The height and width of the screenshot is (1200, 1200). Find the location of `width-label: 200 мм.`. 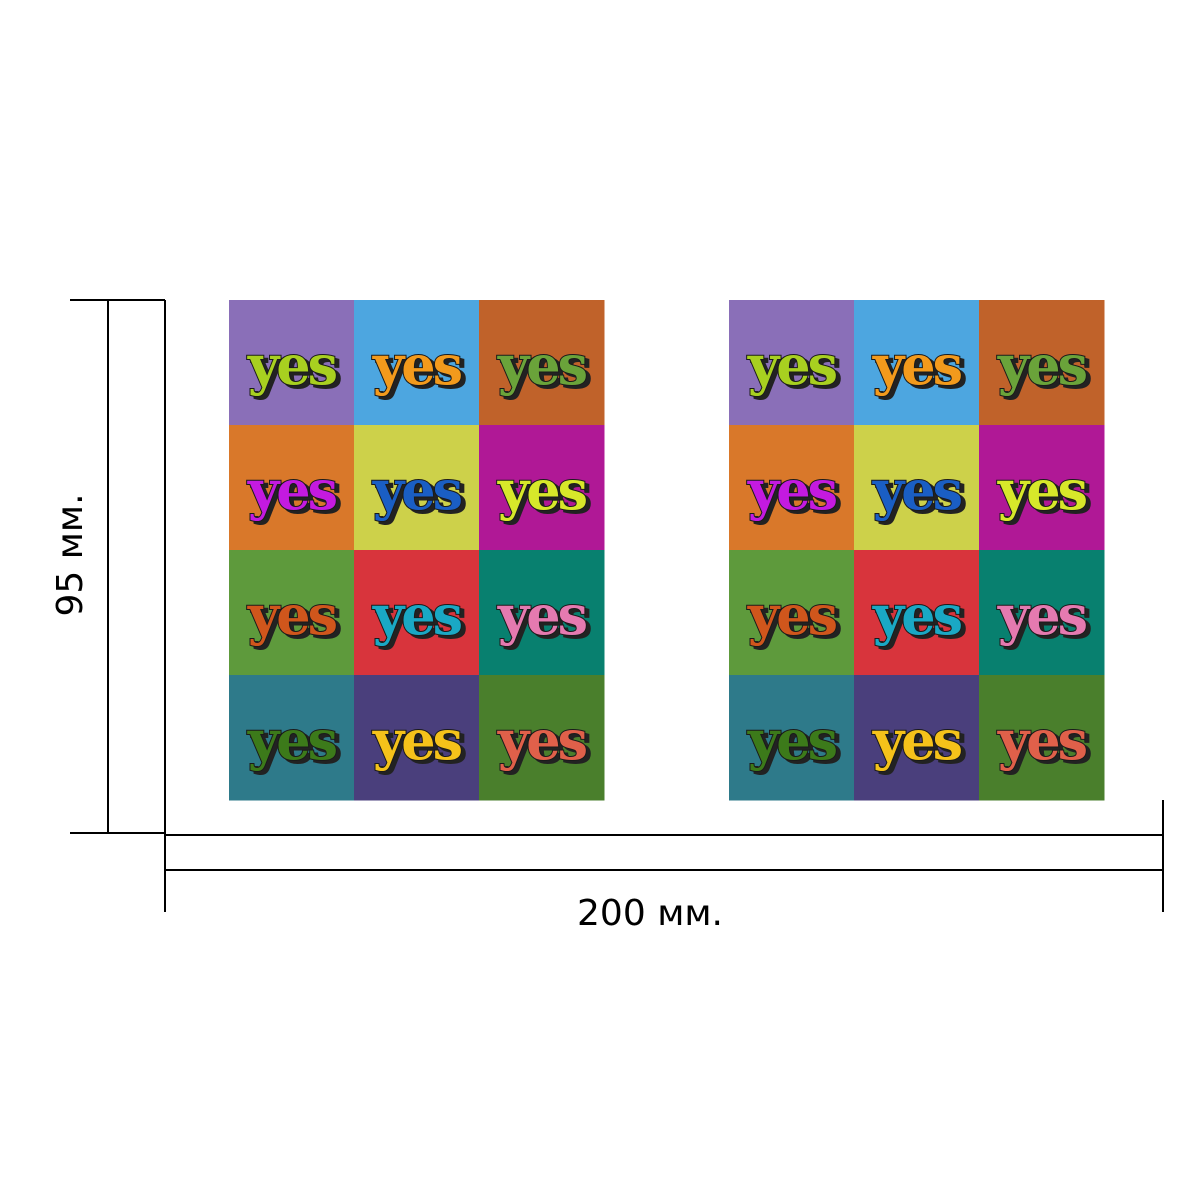

width-label: 200 мм. is located at coordinates (650, 913).